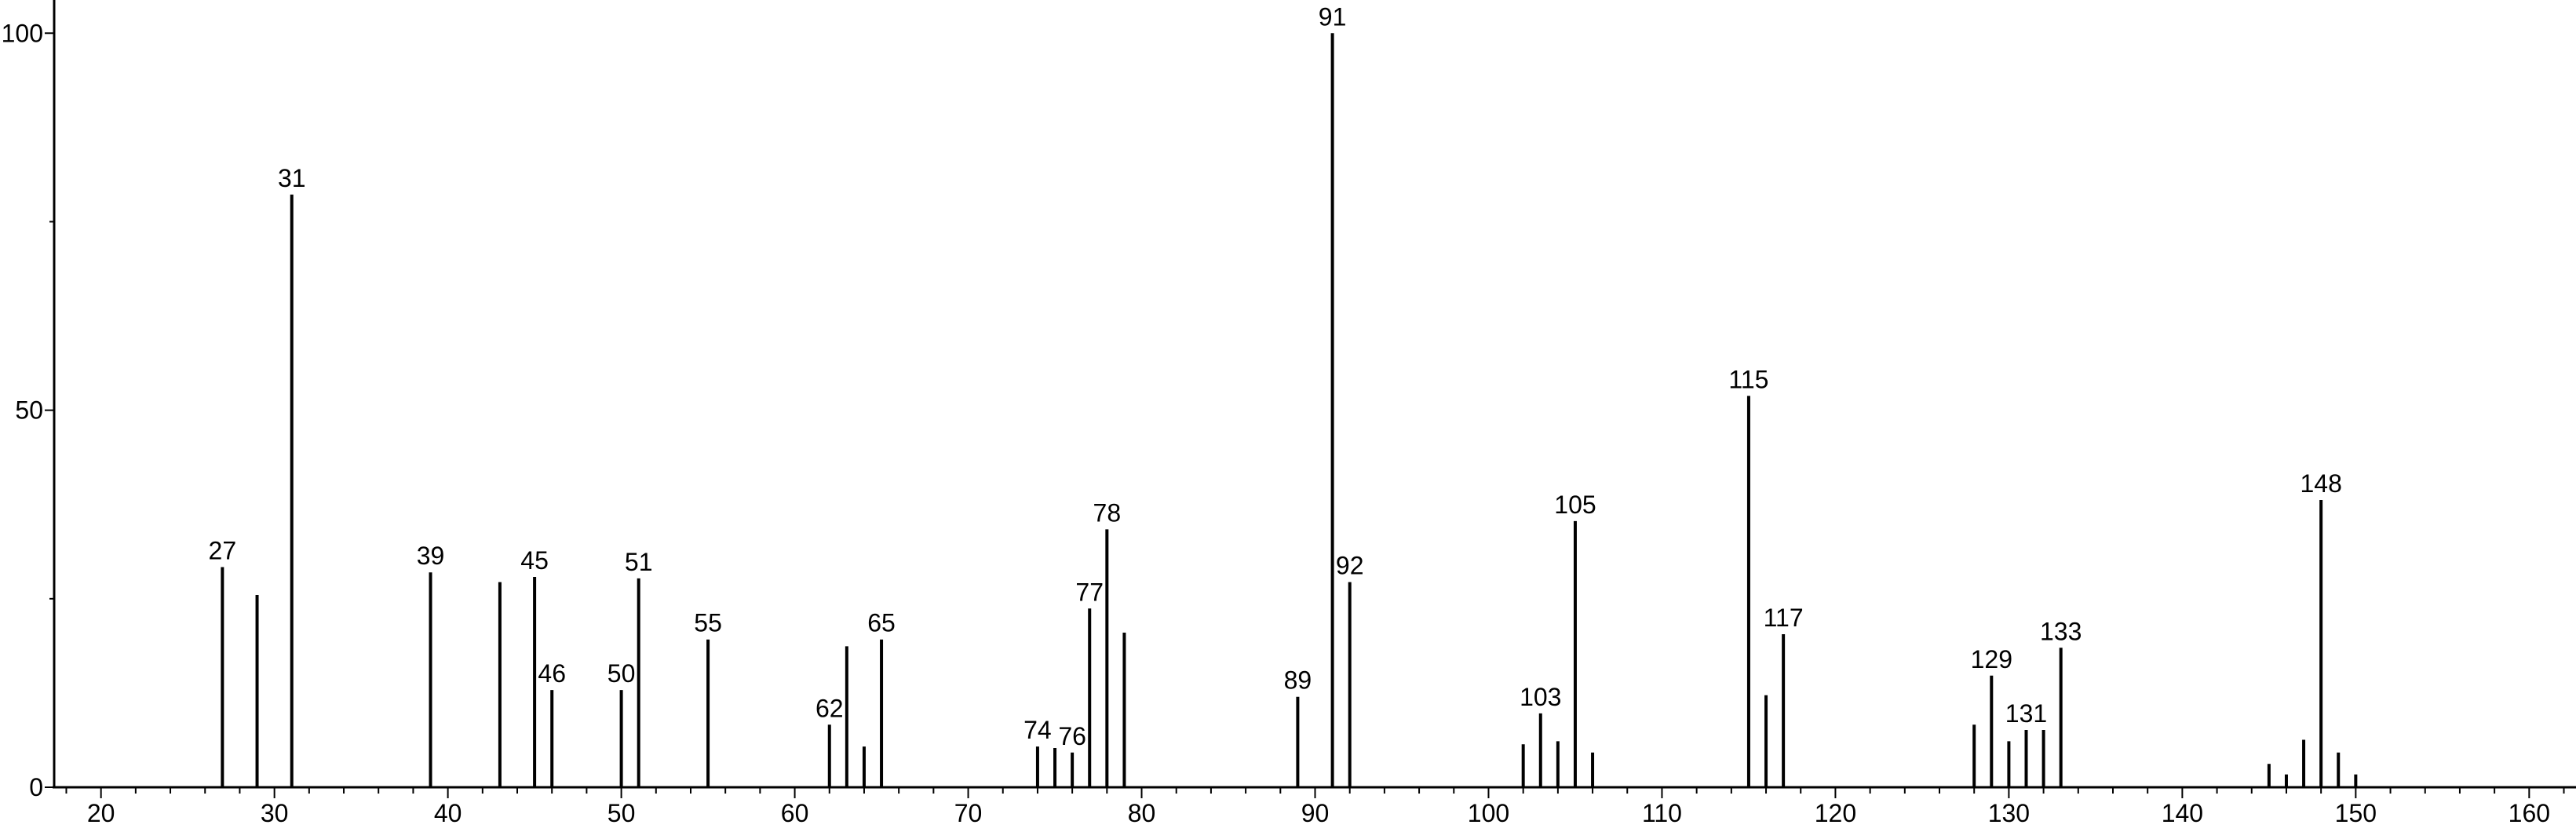  What do you see at coordinates (2026, 713) in the screenshot?
I see `peak-label: 131` at bounding box center [2026, 713].